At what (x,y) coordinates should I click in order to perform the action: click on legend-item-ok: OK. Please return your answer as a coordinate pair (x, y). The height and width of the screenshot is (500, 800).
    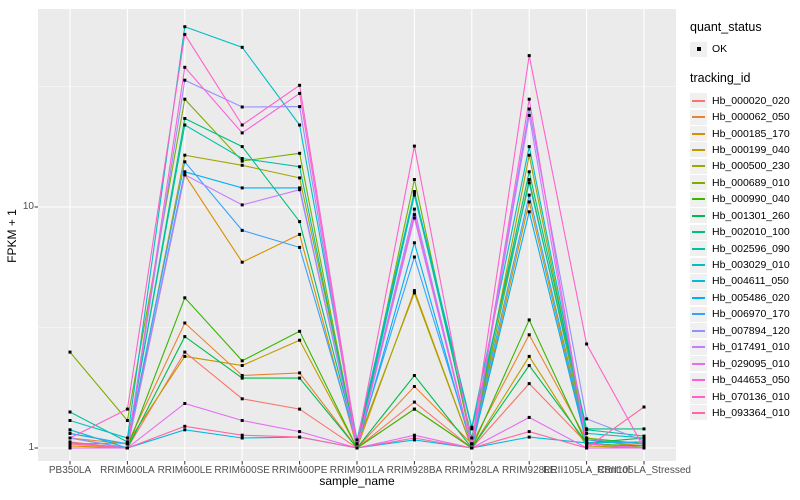
    Looking at the image, I should click on (744, 49).